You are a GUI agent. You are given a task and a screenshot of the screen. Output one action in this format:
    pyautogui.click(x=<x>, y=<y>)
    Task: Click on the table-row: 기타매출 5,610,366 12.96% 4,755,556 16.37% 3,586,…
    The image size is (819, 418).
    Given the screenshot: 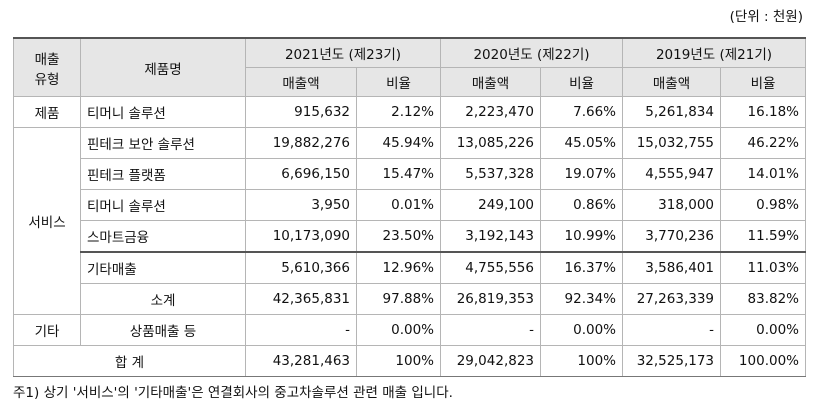 What is the action you would take?
    pyautogui.click(x=410, y=267)
    